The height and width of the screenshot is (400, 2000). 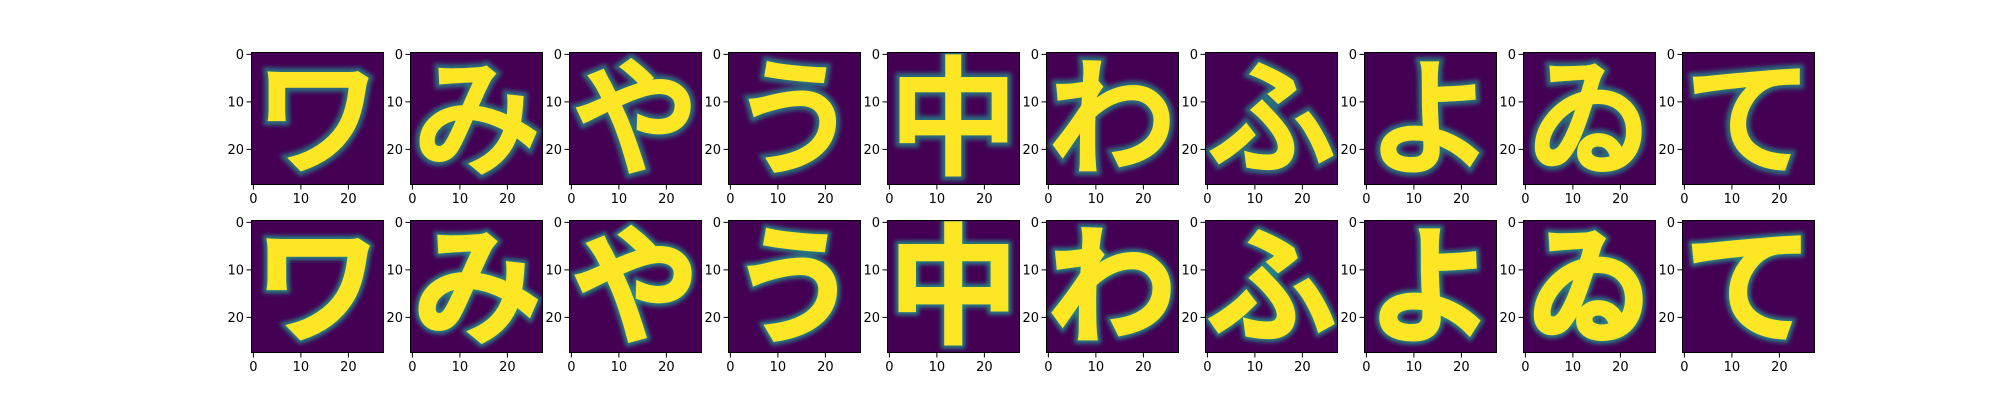 I want to click on glyph-core: ゐ, so click(x=1589, y=120).